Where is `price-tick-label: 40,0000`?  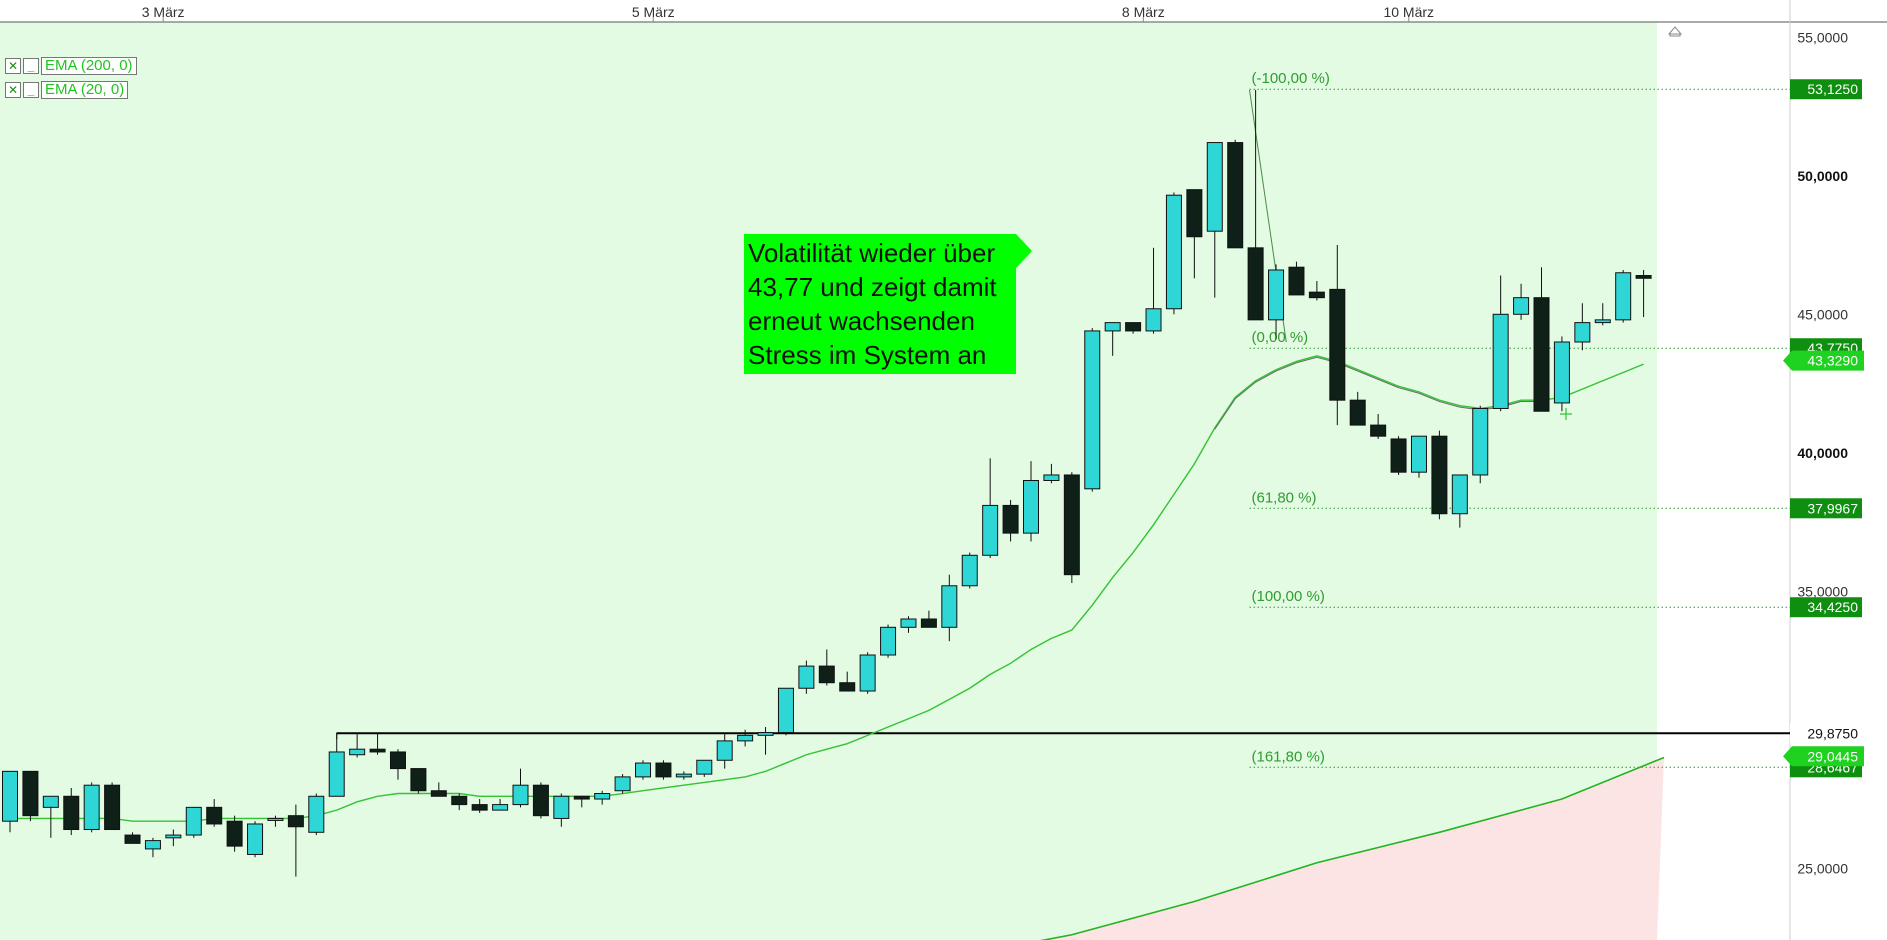 price-tick-label: 40,0000 is located at coordinates (1822, 453).